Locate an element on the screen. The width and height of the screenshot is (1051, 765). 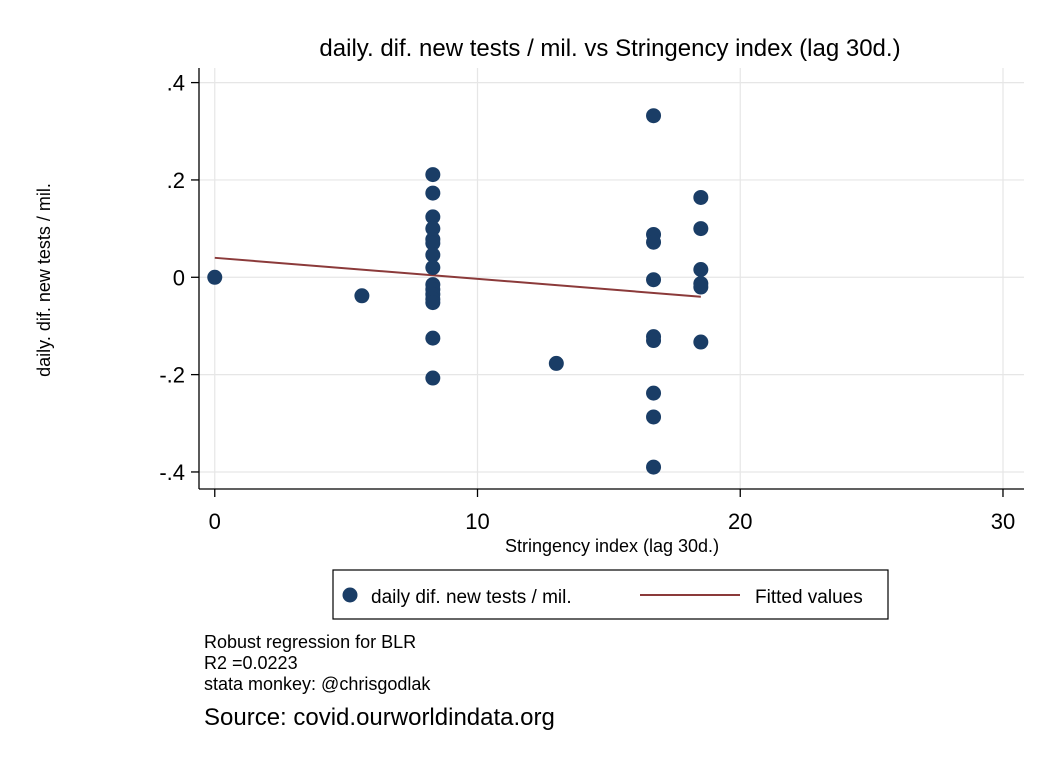
y-tick-label-2: 0 is located at coordinates (179, 277).